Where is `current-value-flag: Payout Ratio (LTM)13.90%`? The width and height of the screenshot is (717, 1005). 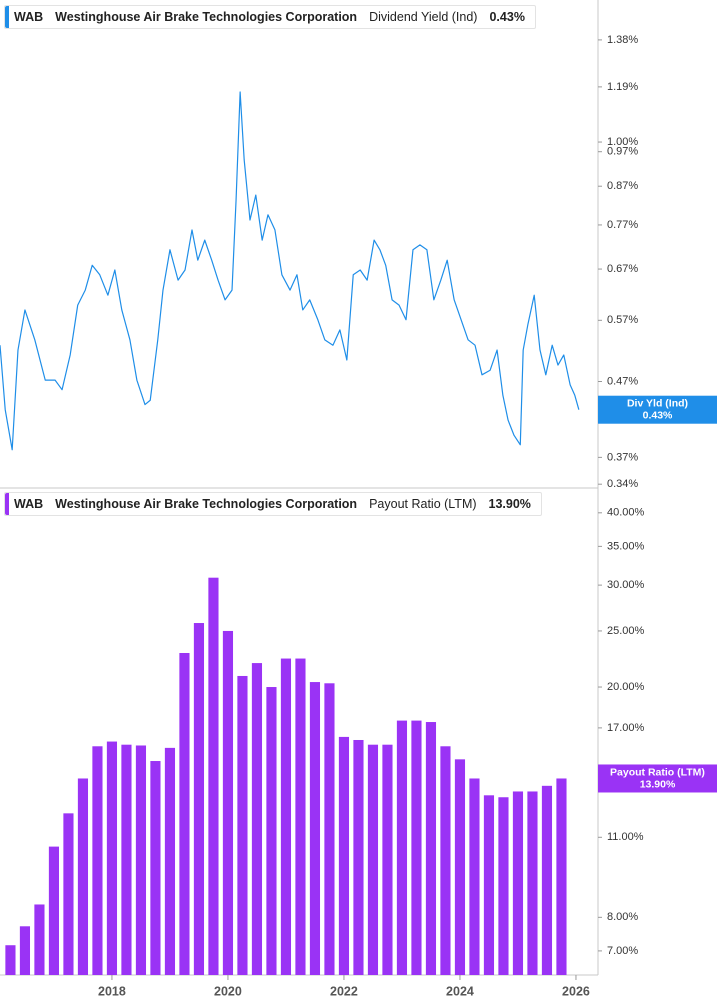 current-value-flag: Payout Ratio (LTM)13.90% is located at coordinates (657, 778).